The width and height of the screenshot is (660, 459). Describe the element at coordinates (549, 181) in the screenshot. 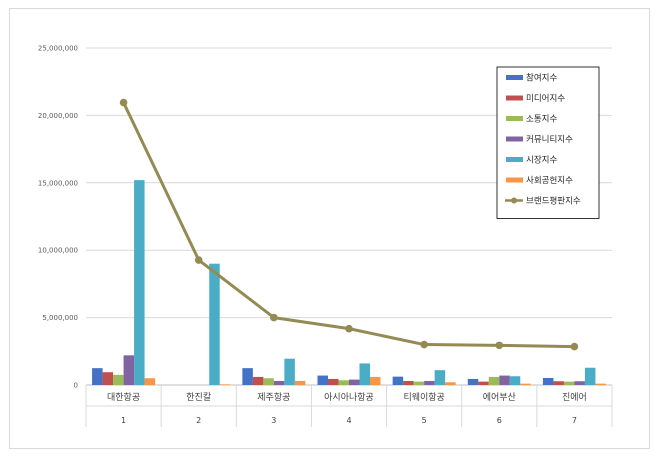

I see `legend-label: 사회공헌지수` at that location.